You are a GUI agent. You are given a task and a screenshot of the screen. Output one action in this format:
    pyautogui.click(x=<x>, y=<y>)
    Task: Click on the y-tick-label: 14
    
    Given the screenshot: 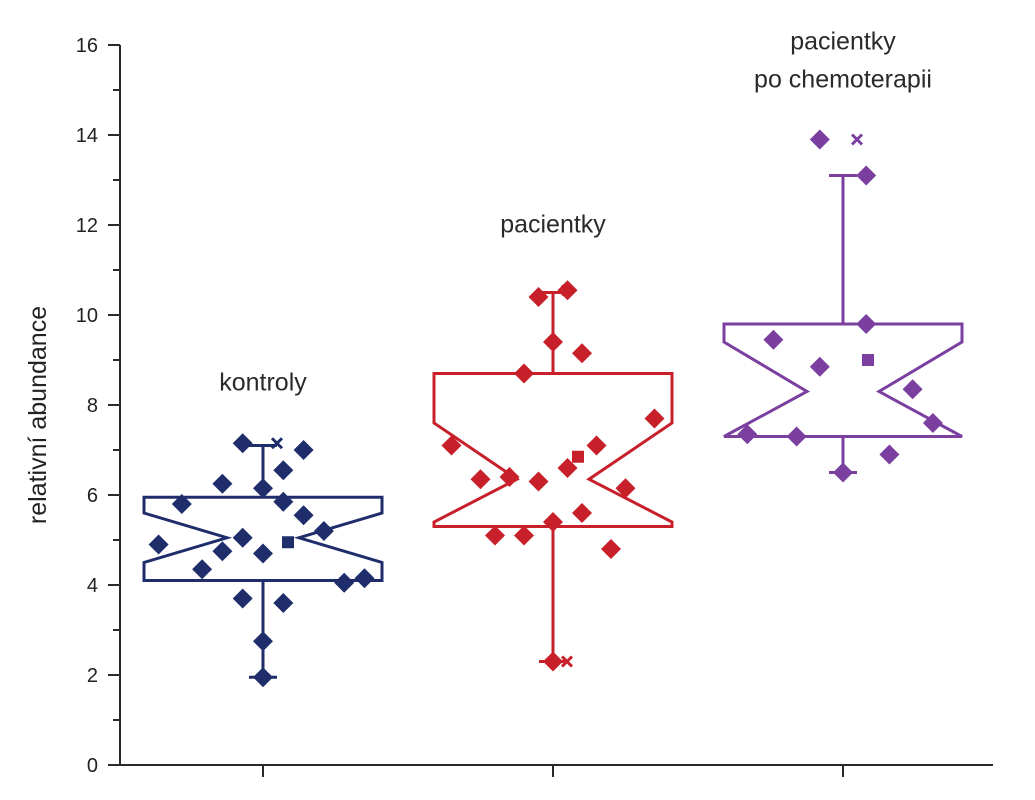 What is the action you would take?
    pyautogui.click(x=87, y=136)
    